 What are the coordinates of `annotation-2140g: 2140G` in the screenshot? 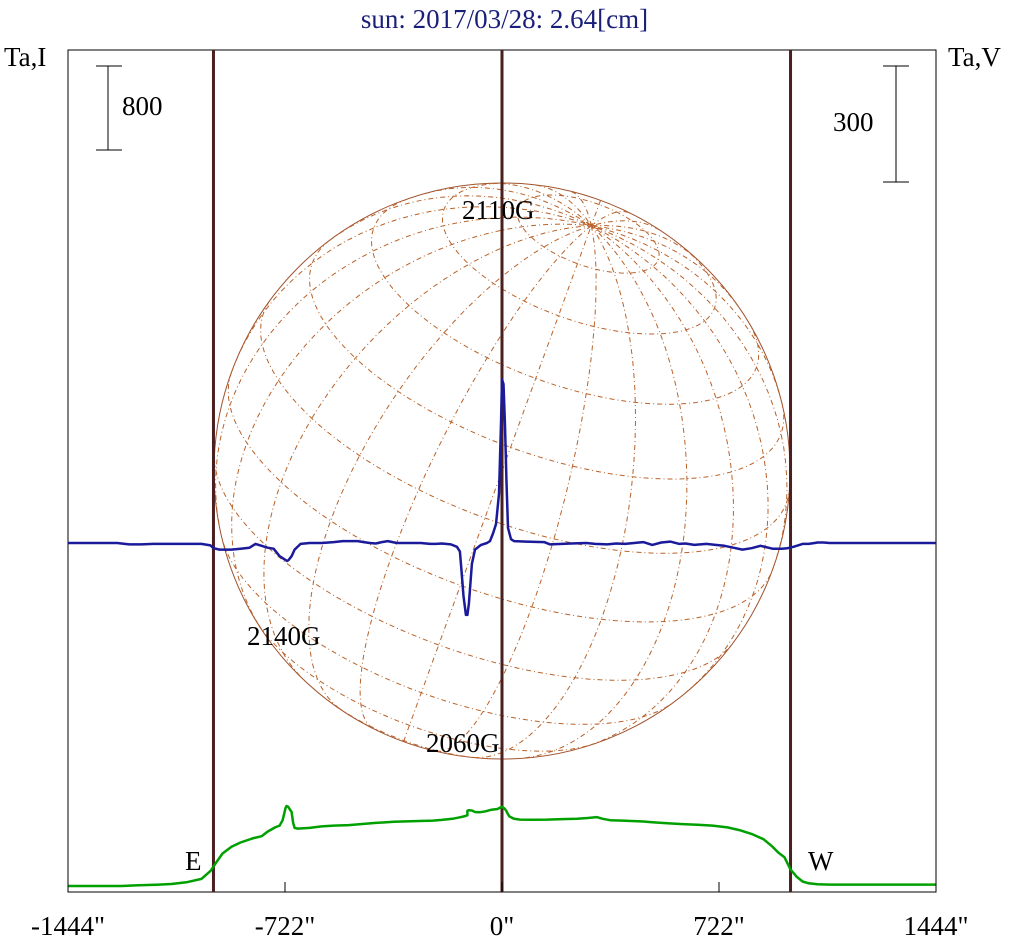 It's located at (284, 636).